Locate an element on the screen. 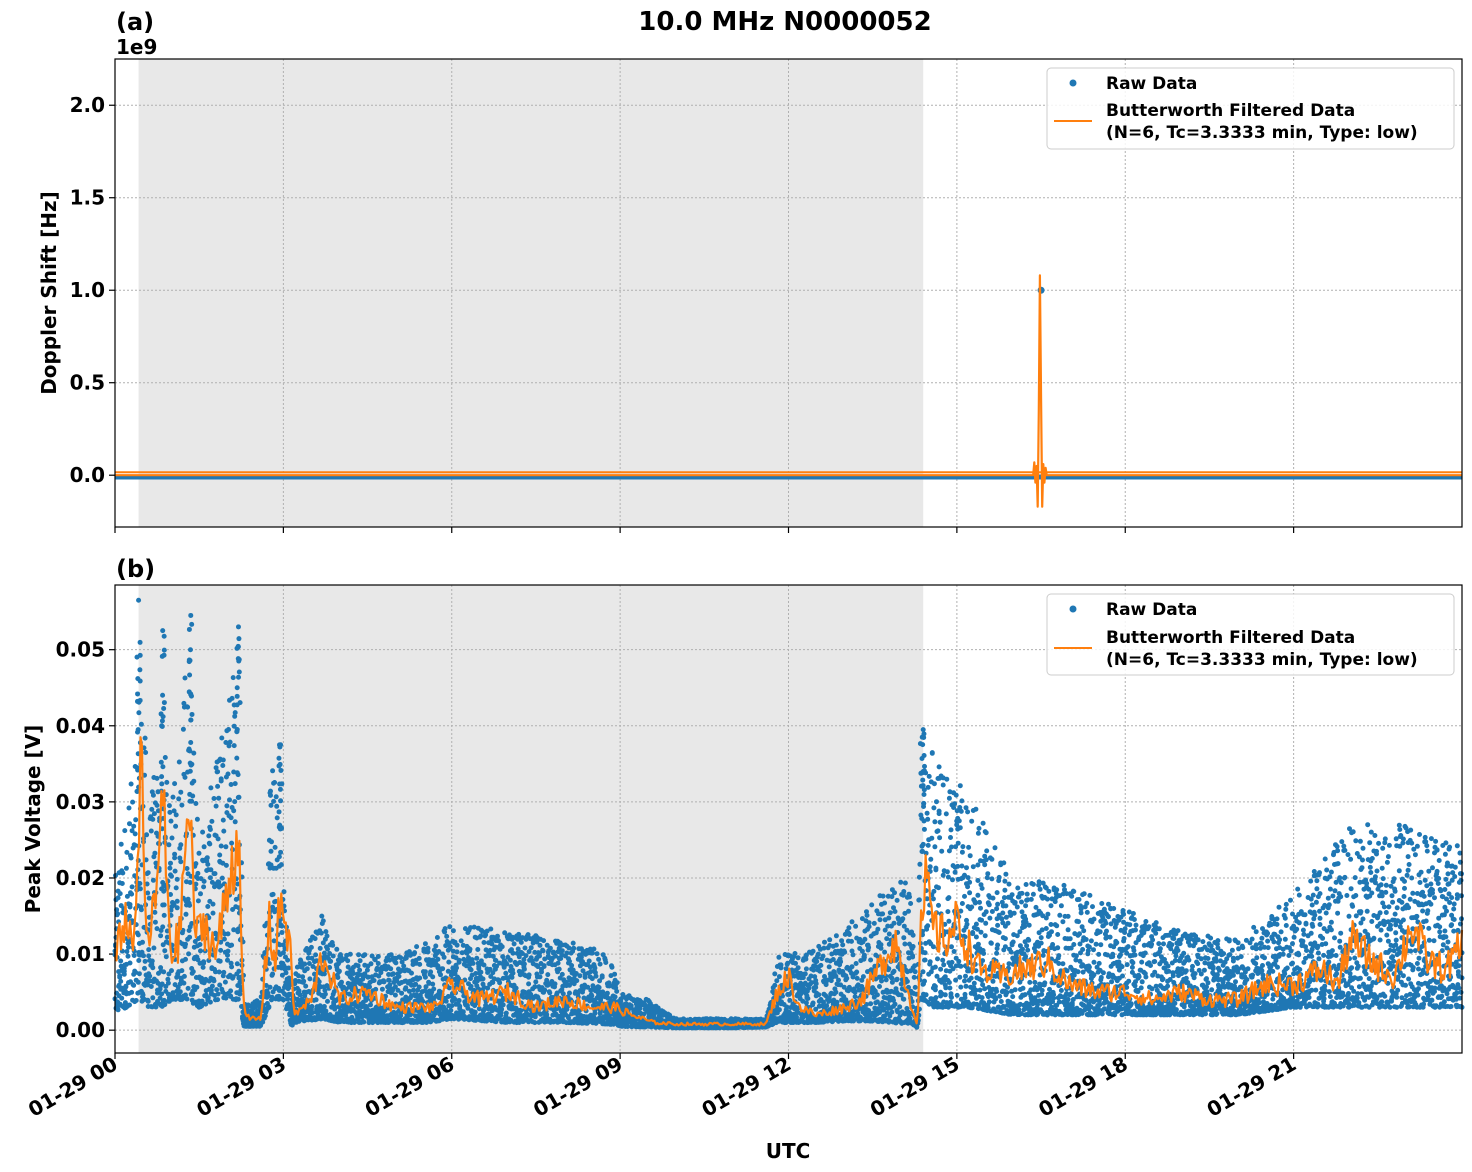 The image size is (1472, 1172). panel-a-ytick-label: 1.5 is located at coordinates (87, 198).